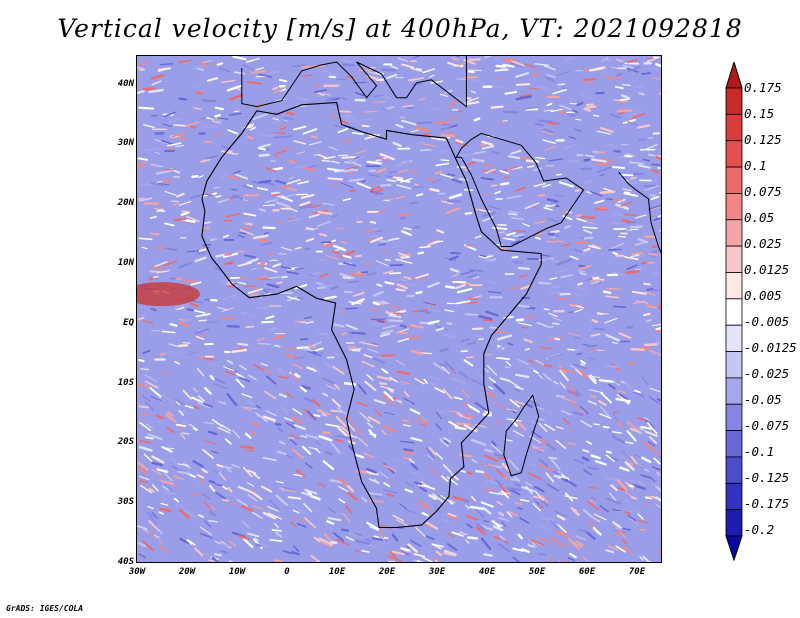 This screenshot has width=800, height=618. Describe the element at coordinates (521, 435) in the screenshot. I see `madagascar-coastline` at that location.